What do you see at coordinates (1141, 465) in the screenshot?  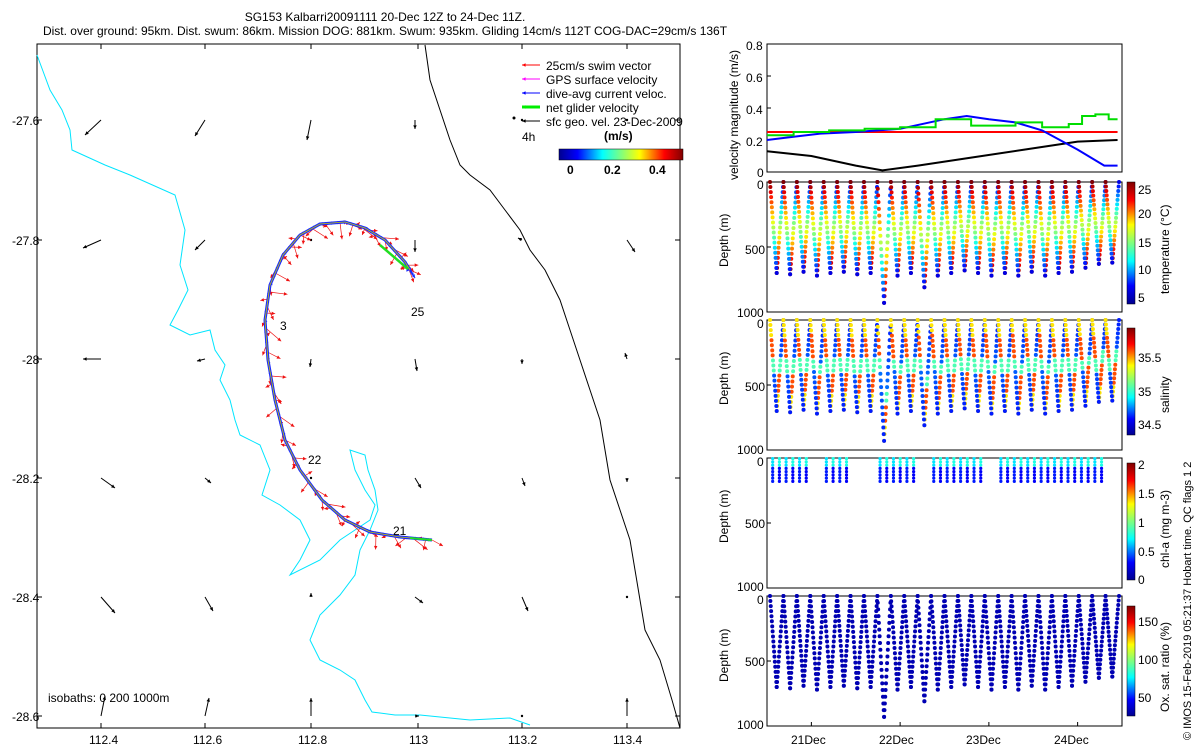 I see `sec3-cbar-tick: 2` at bounding box center [1141, 465].